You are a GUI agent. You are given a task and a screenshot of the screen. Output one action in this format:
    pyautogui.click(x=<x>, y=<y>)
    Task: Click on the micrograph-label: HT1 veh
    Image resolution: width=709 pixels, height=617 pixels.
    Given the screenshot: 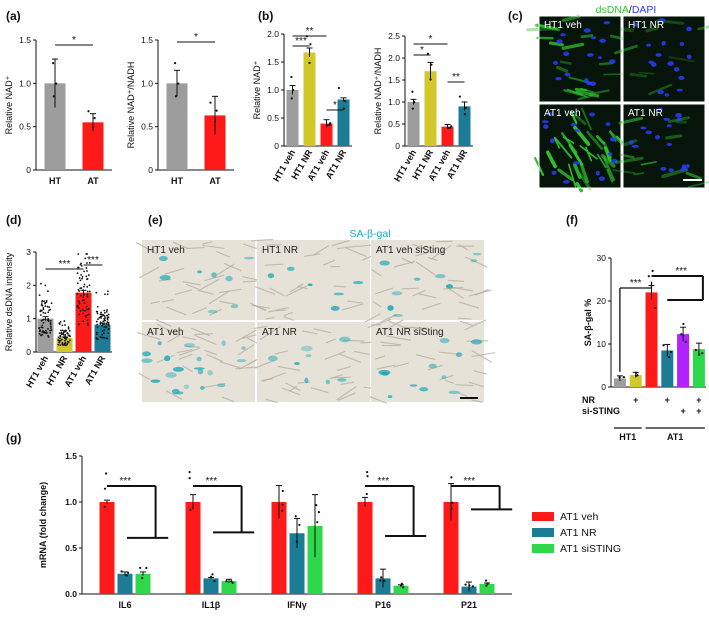 What is the action you would take?
    pyautogui.click(x=563, y=25)
    